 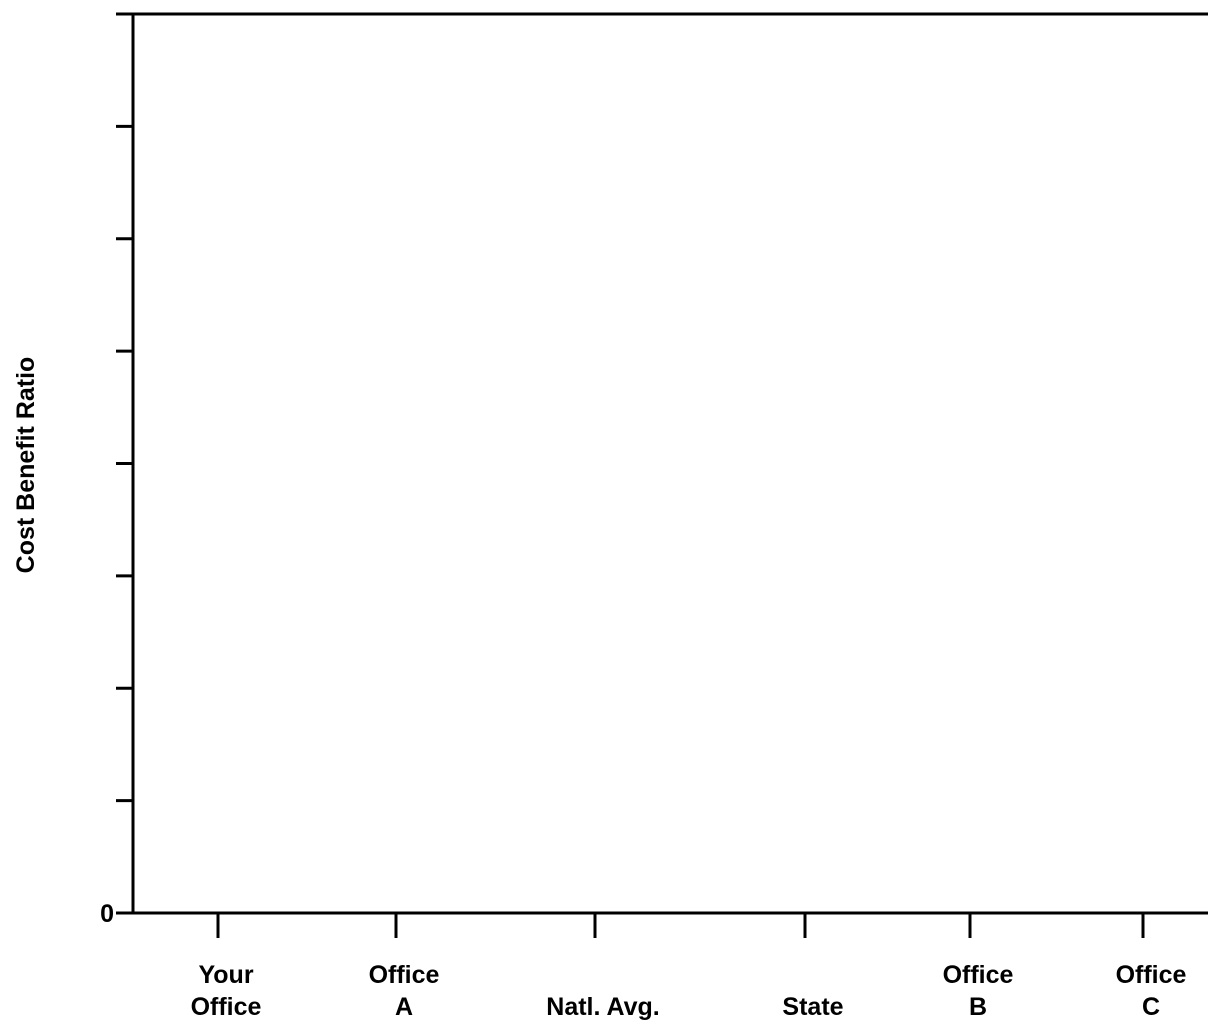 I want to click on x-tick-label: State, so click(x=812, y=1007).